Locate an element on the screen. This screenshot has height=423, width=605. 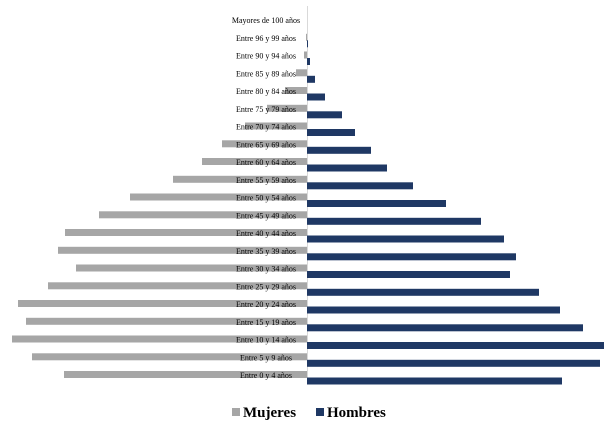
category-label-20: Mayores de 100 años is located at coordinates (266, 20).